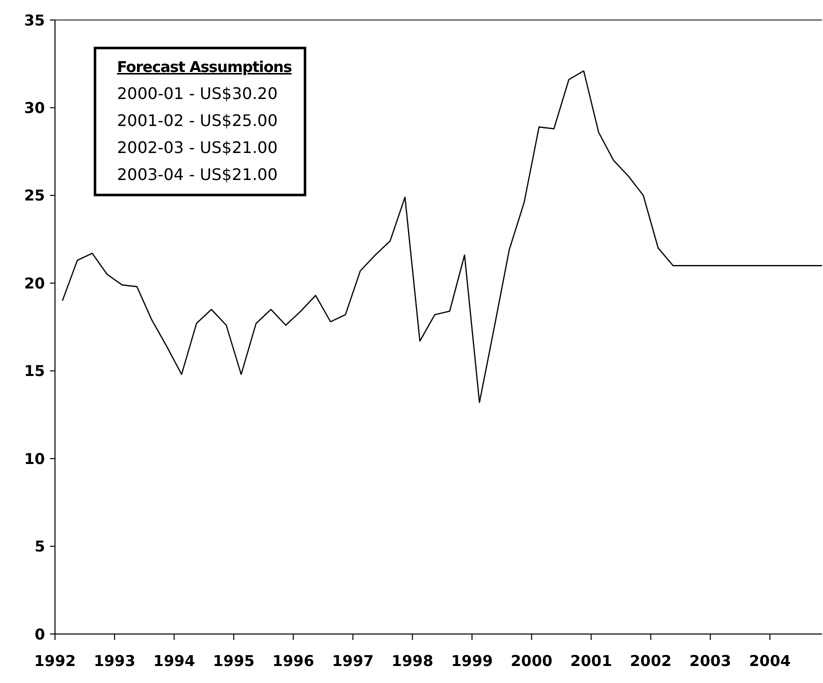 The height and width of the screenshot is (683, 823). Describe the element at coordinates (197, 120) in the screenshot. I see `annotation: 2001-02 - US$25.00` at that location.